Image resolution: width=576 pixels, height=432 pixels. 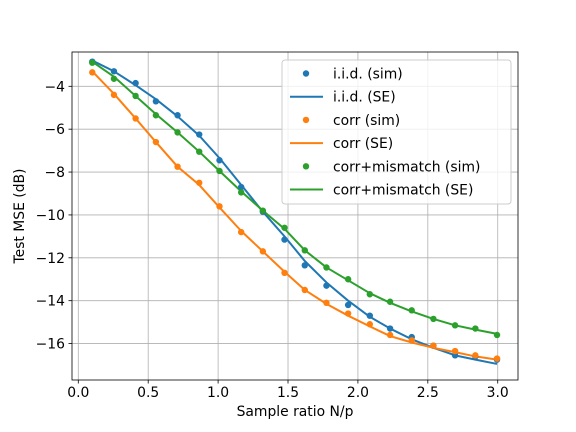 What do you see at coordinates (50, 216) in the screenshot?
I see `y-tick-label: −10` at bounding box center [50, 216].